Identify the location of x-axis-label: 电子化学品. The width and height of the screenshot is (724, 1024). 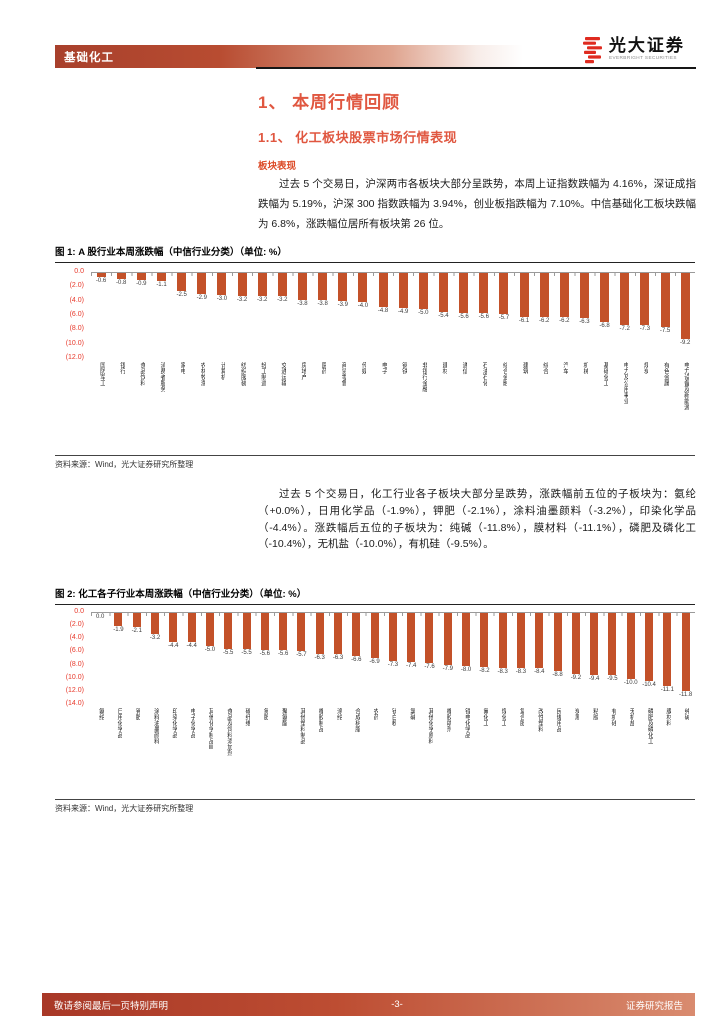
(192, 723).